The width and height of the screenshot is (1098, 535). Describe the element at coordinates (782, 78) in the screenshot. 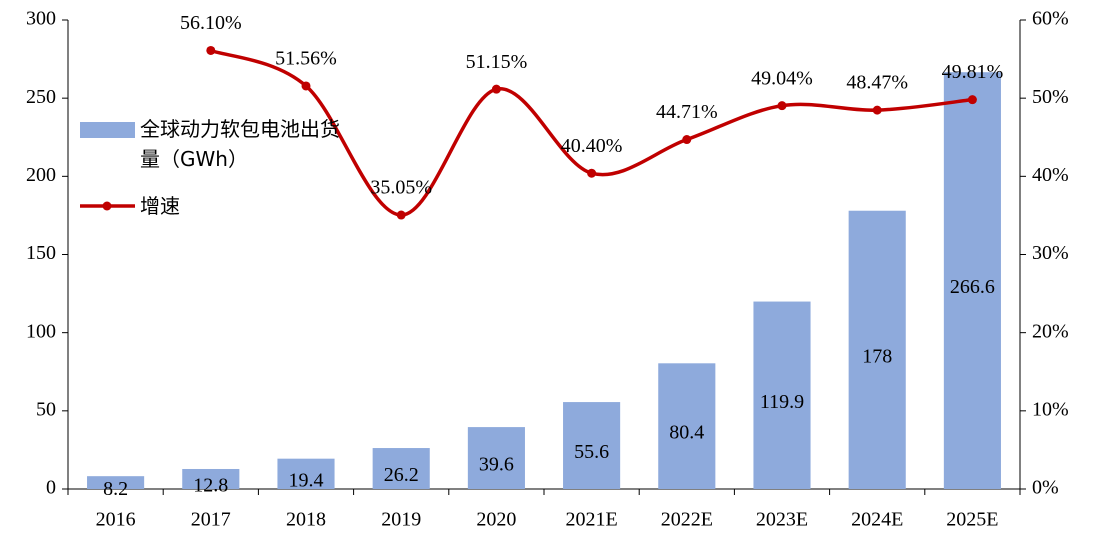

I see `line-label: 49.04%` at that location.